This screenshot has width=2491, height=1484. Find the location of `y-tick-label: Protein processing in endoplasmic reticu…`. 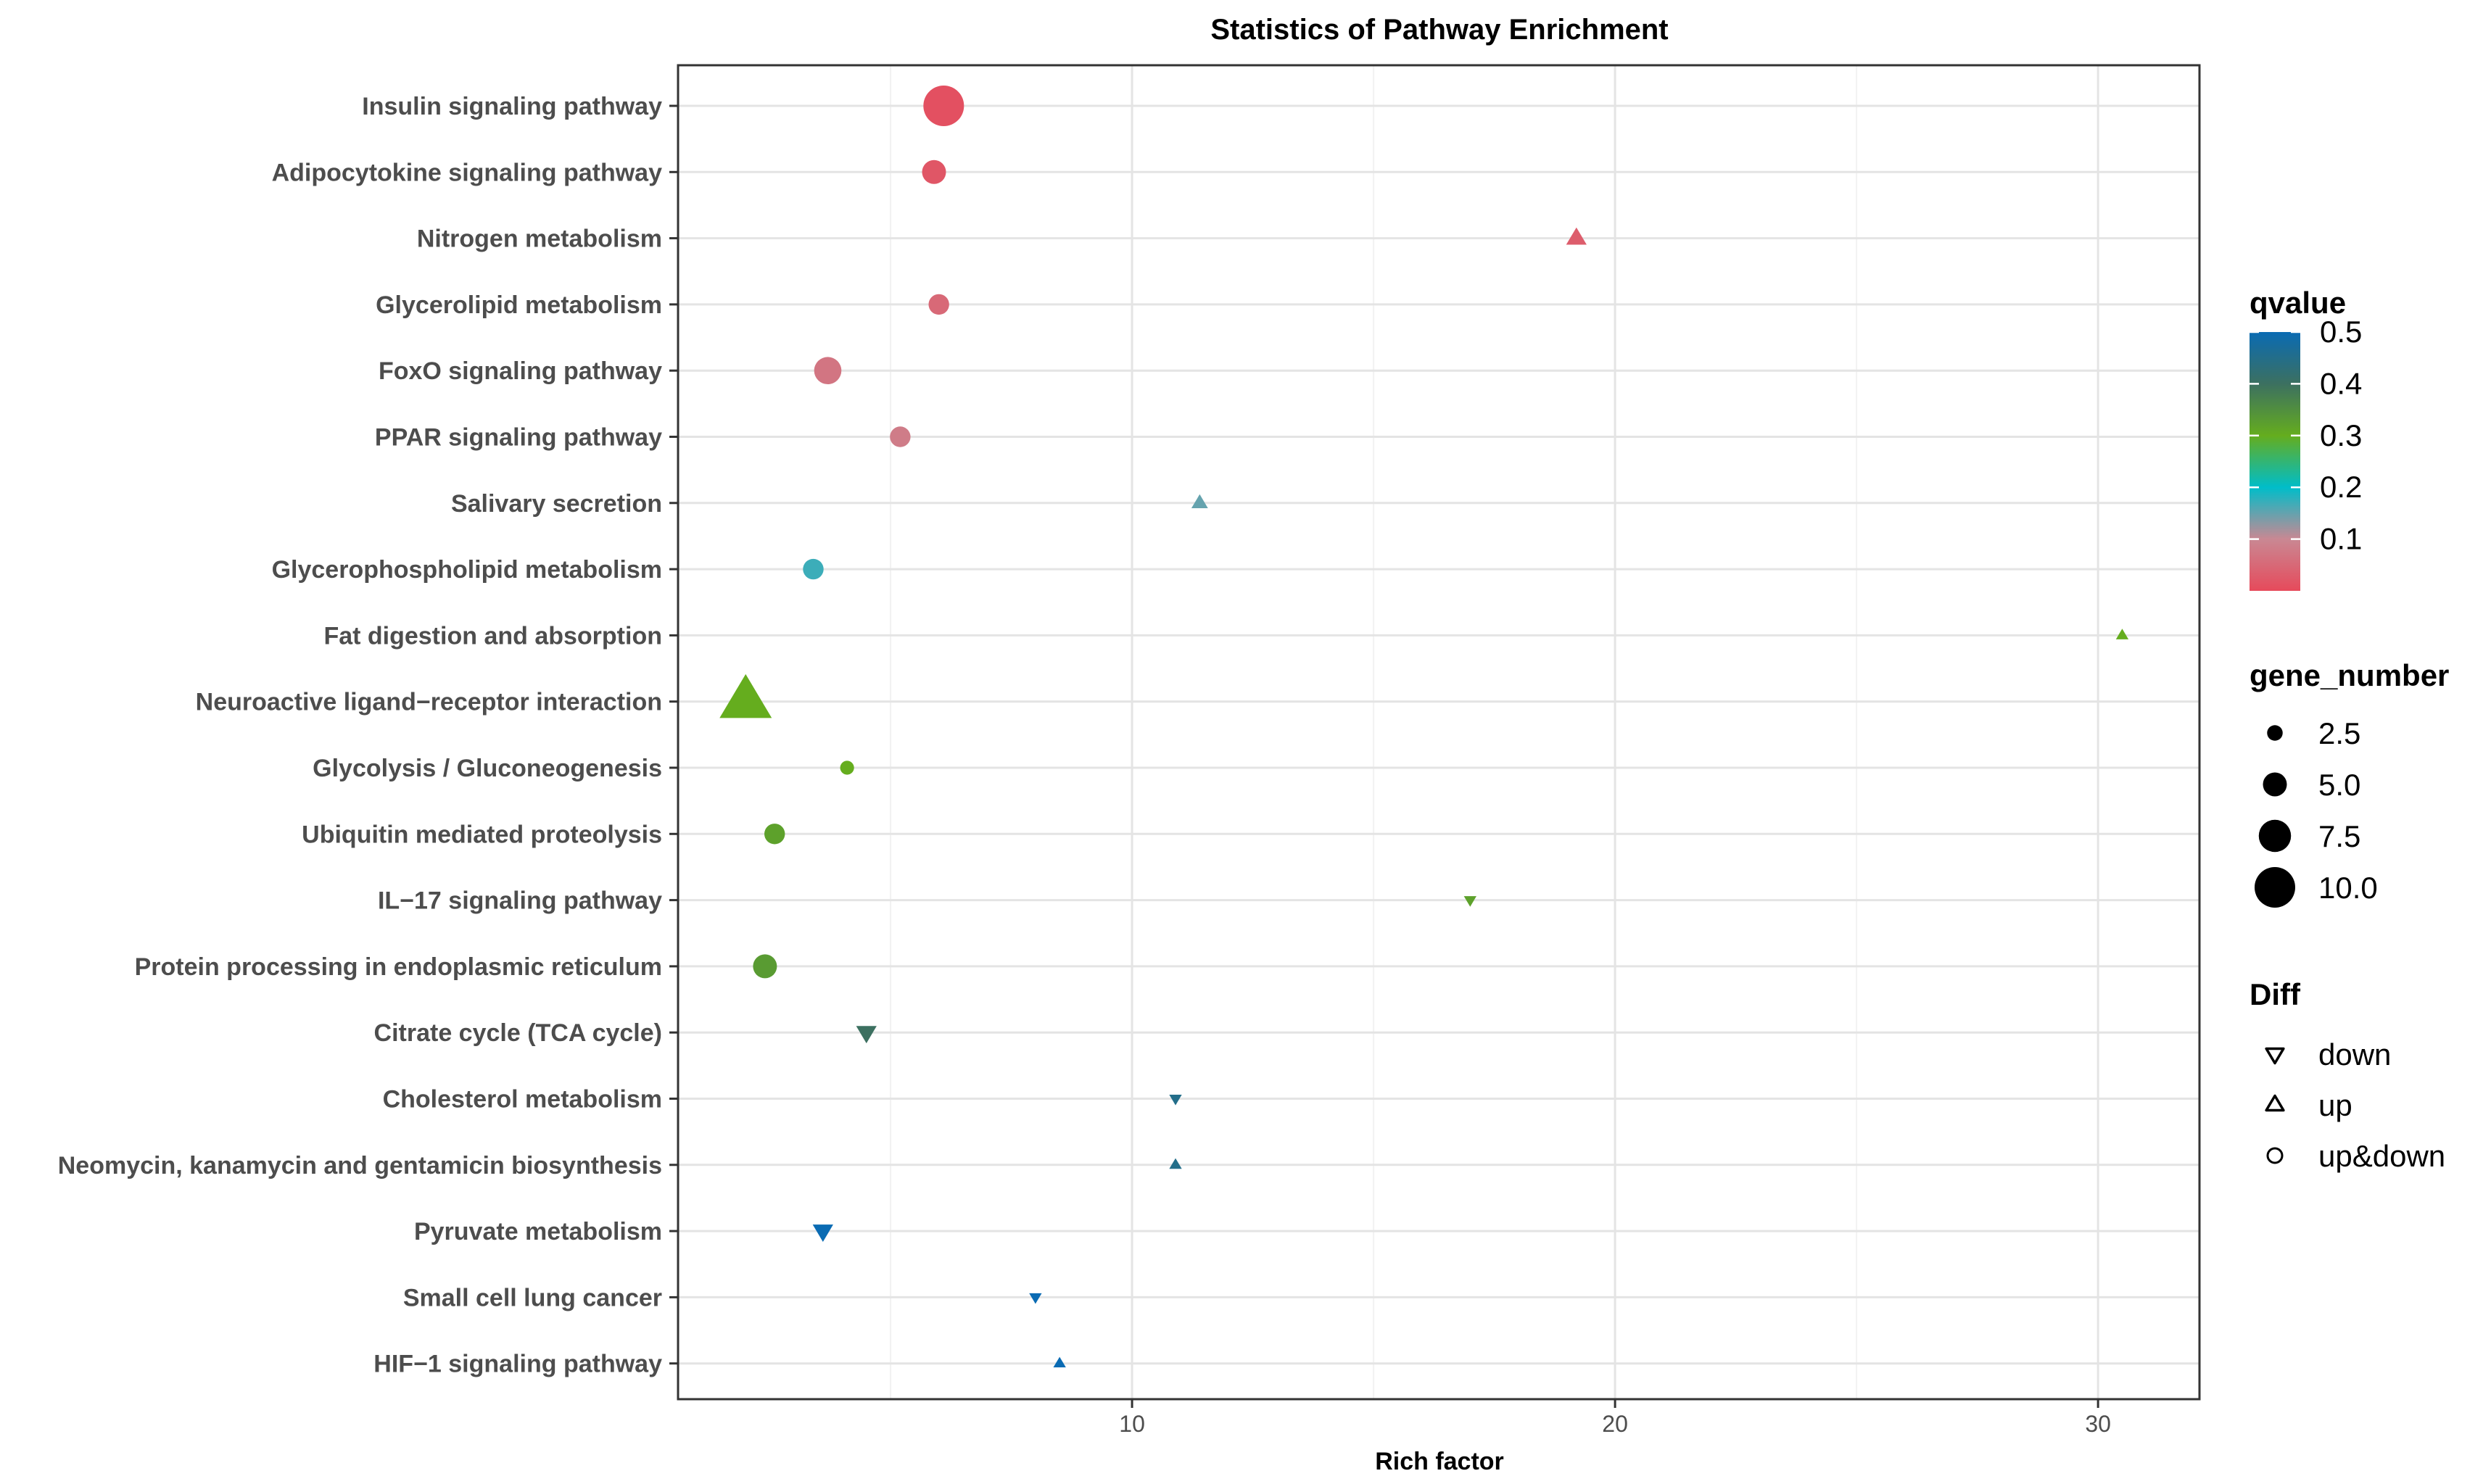

y-tick-label: Protein processing in endoplasmic reticu… is located at coordinates (398, 967).